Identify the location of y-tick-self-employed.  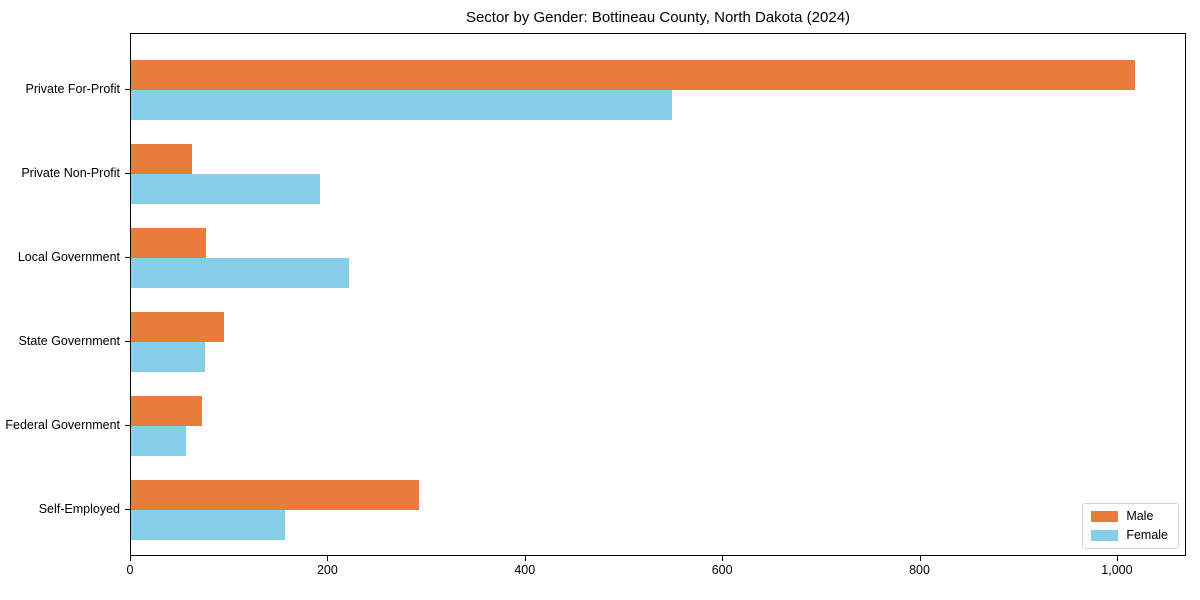
(127, 509).